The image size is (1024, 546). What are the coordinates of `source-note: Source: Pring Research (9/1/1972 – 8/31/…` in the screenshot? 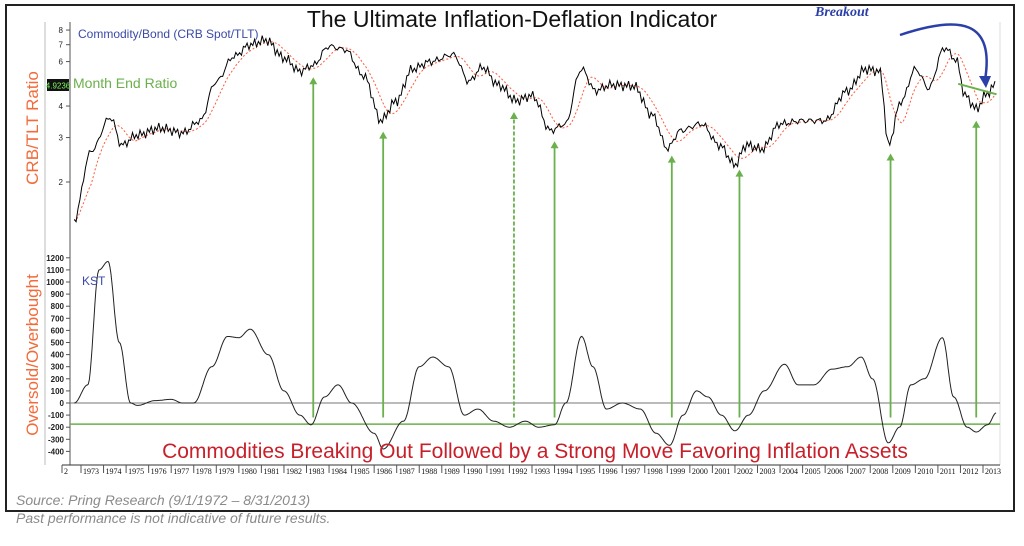 It's located at (163, 500).